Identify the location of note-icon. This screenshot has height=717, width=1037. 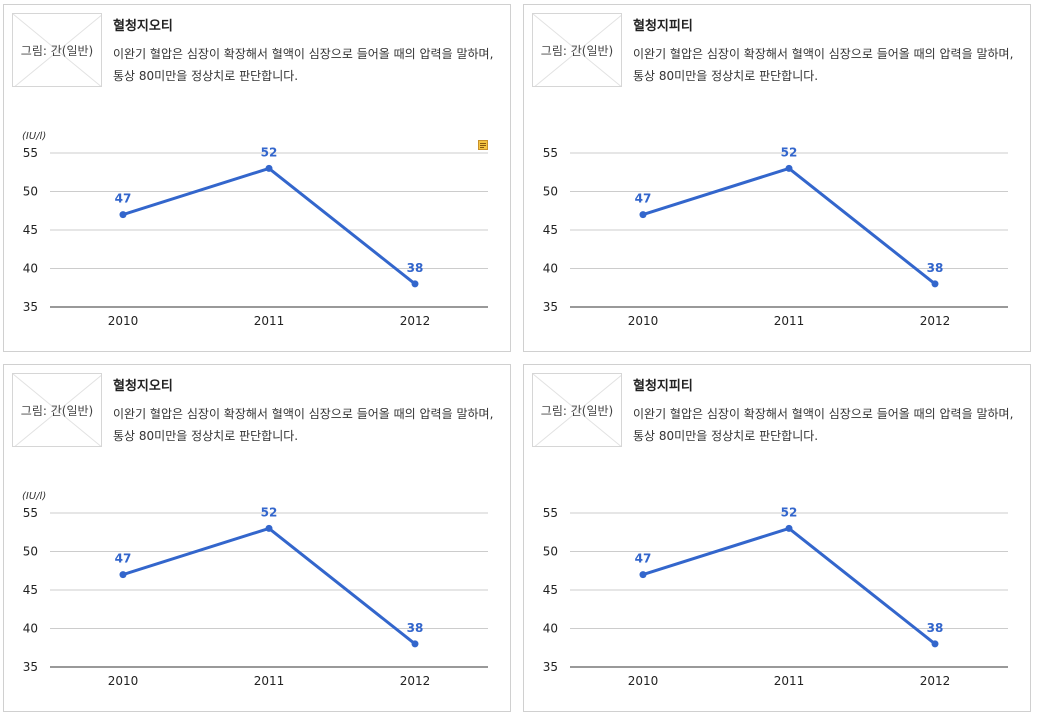
(483, 142).